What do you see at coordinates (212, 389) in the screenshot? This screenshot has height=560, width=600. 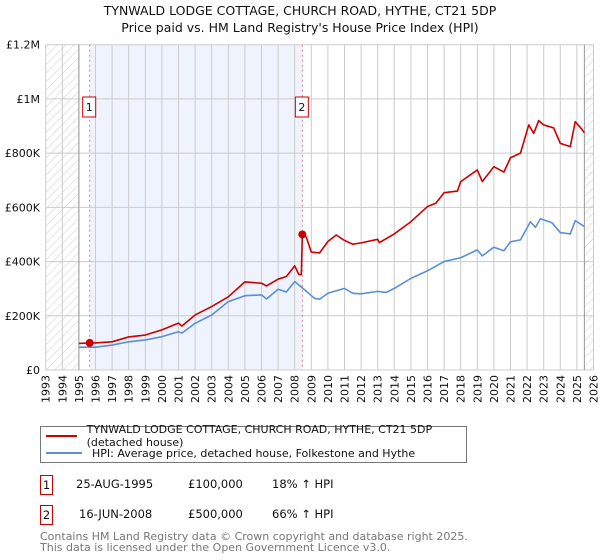 I see `x-tick-label: 2003` at bounding box center [212, 389].